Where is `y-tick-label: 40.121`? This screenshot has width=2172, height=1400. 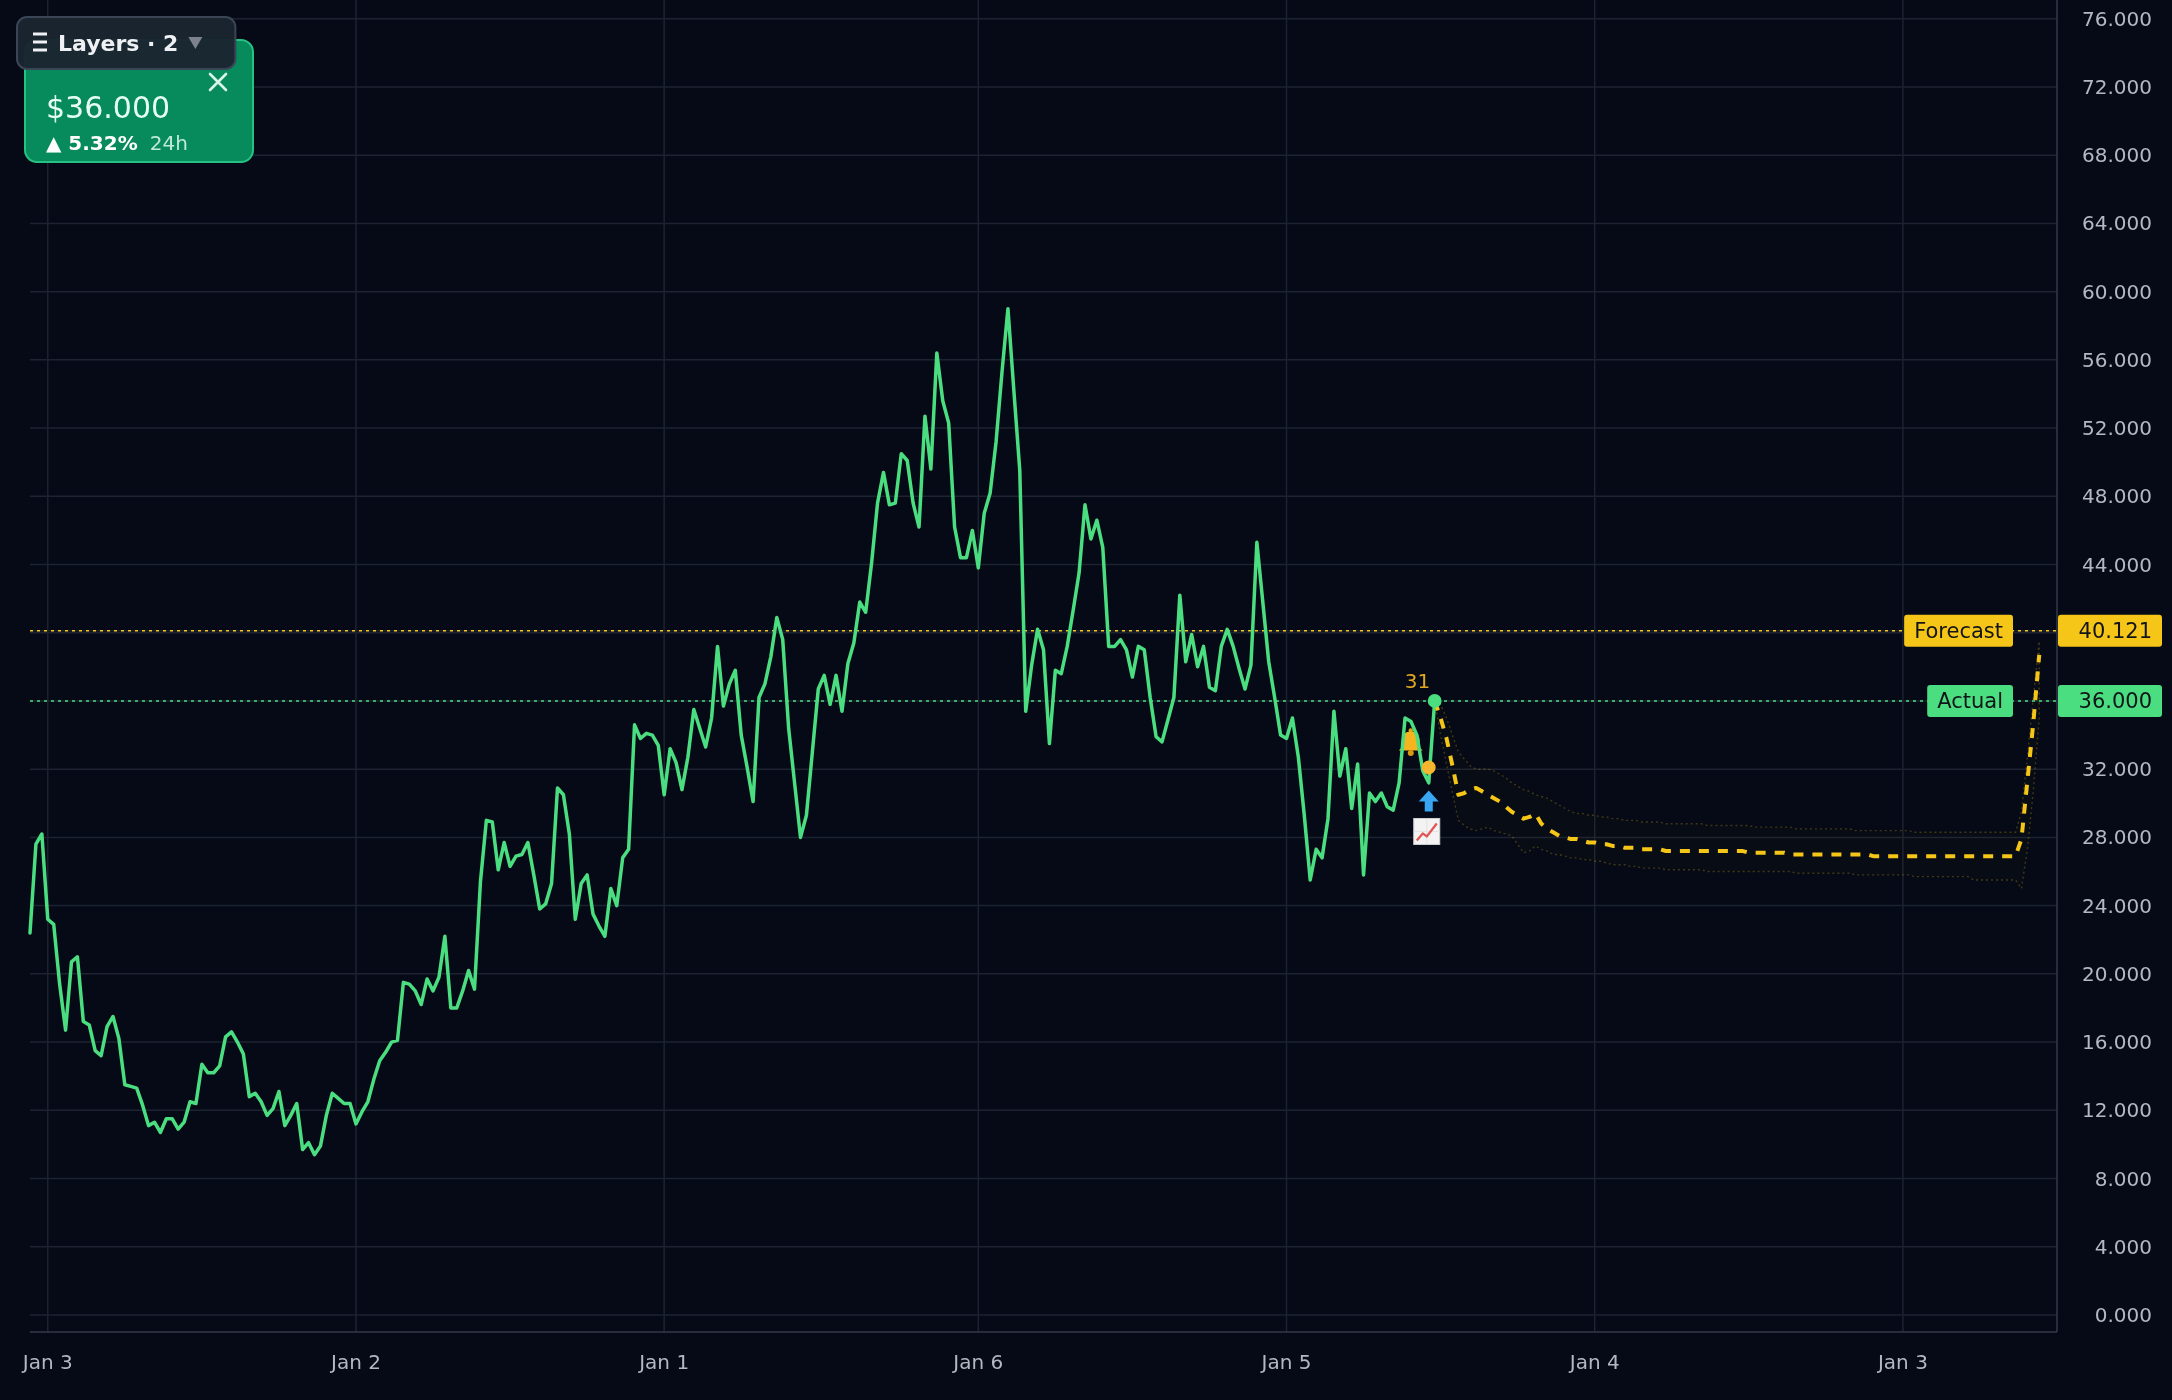
y-tick-label: 40.121 is located at coordinates (2115, 630).